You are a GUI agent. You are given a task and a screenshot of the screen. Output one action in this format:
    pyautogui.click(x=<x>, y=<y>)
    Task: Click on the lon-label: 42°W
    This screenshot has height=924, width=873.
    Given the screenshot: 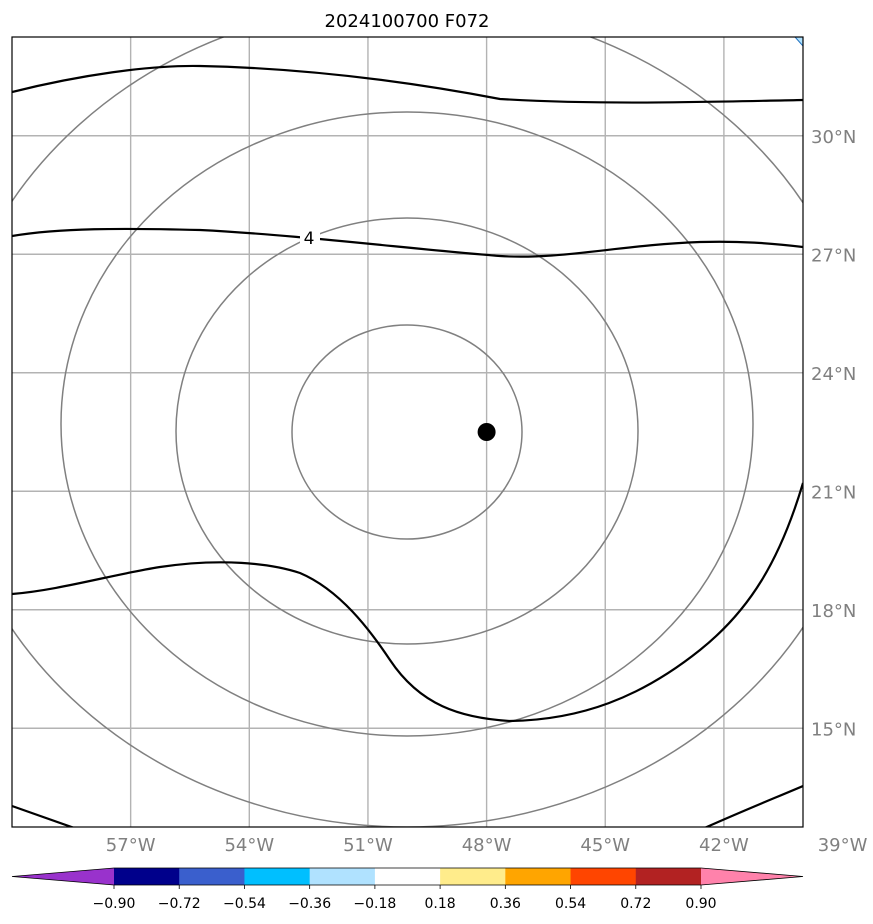 What is the action you would take?
    pyautogui.click(x=724, y=845)
    